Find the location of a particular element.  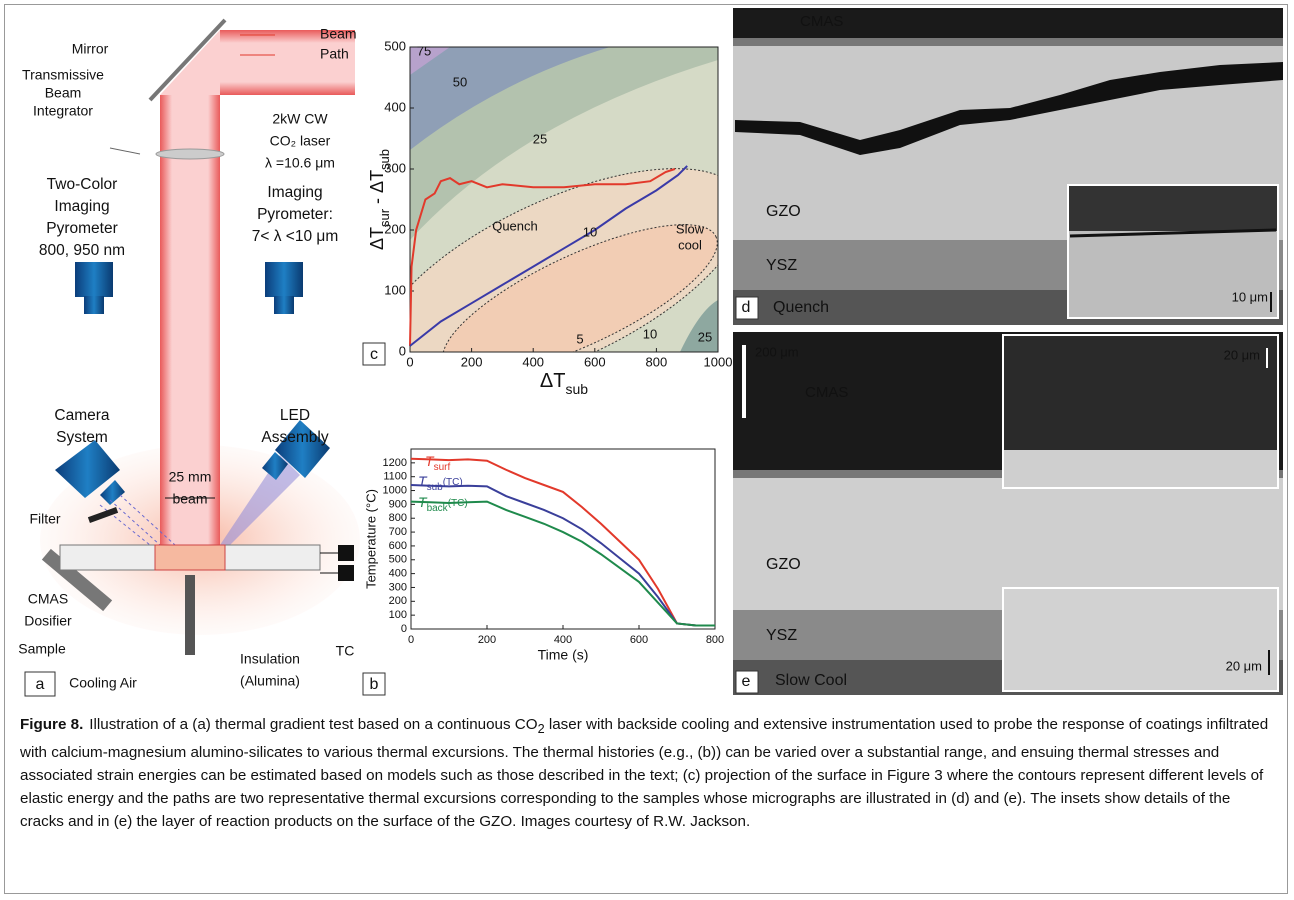

series-label: Tsurf is located at coordinates (437, 463).